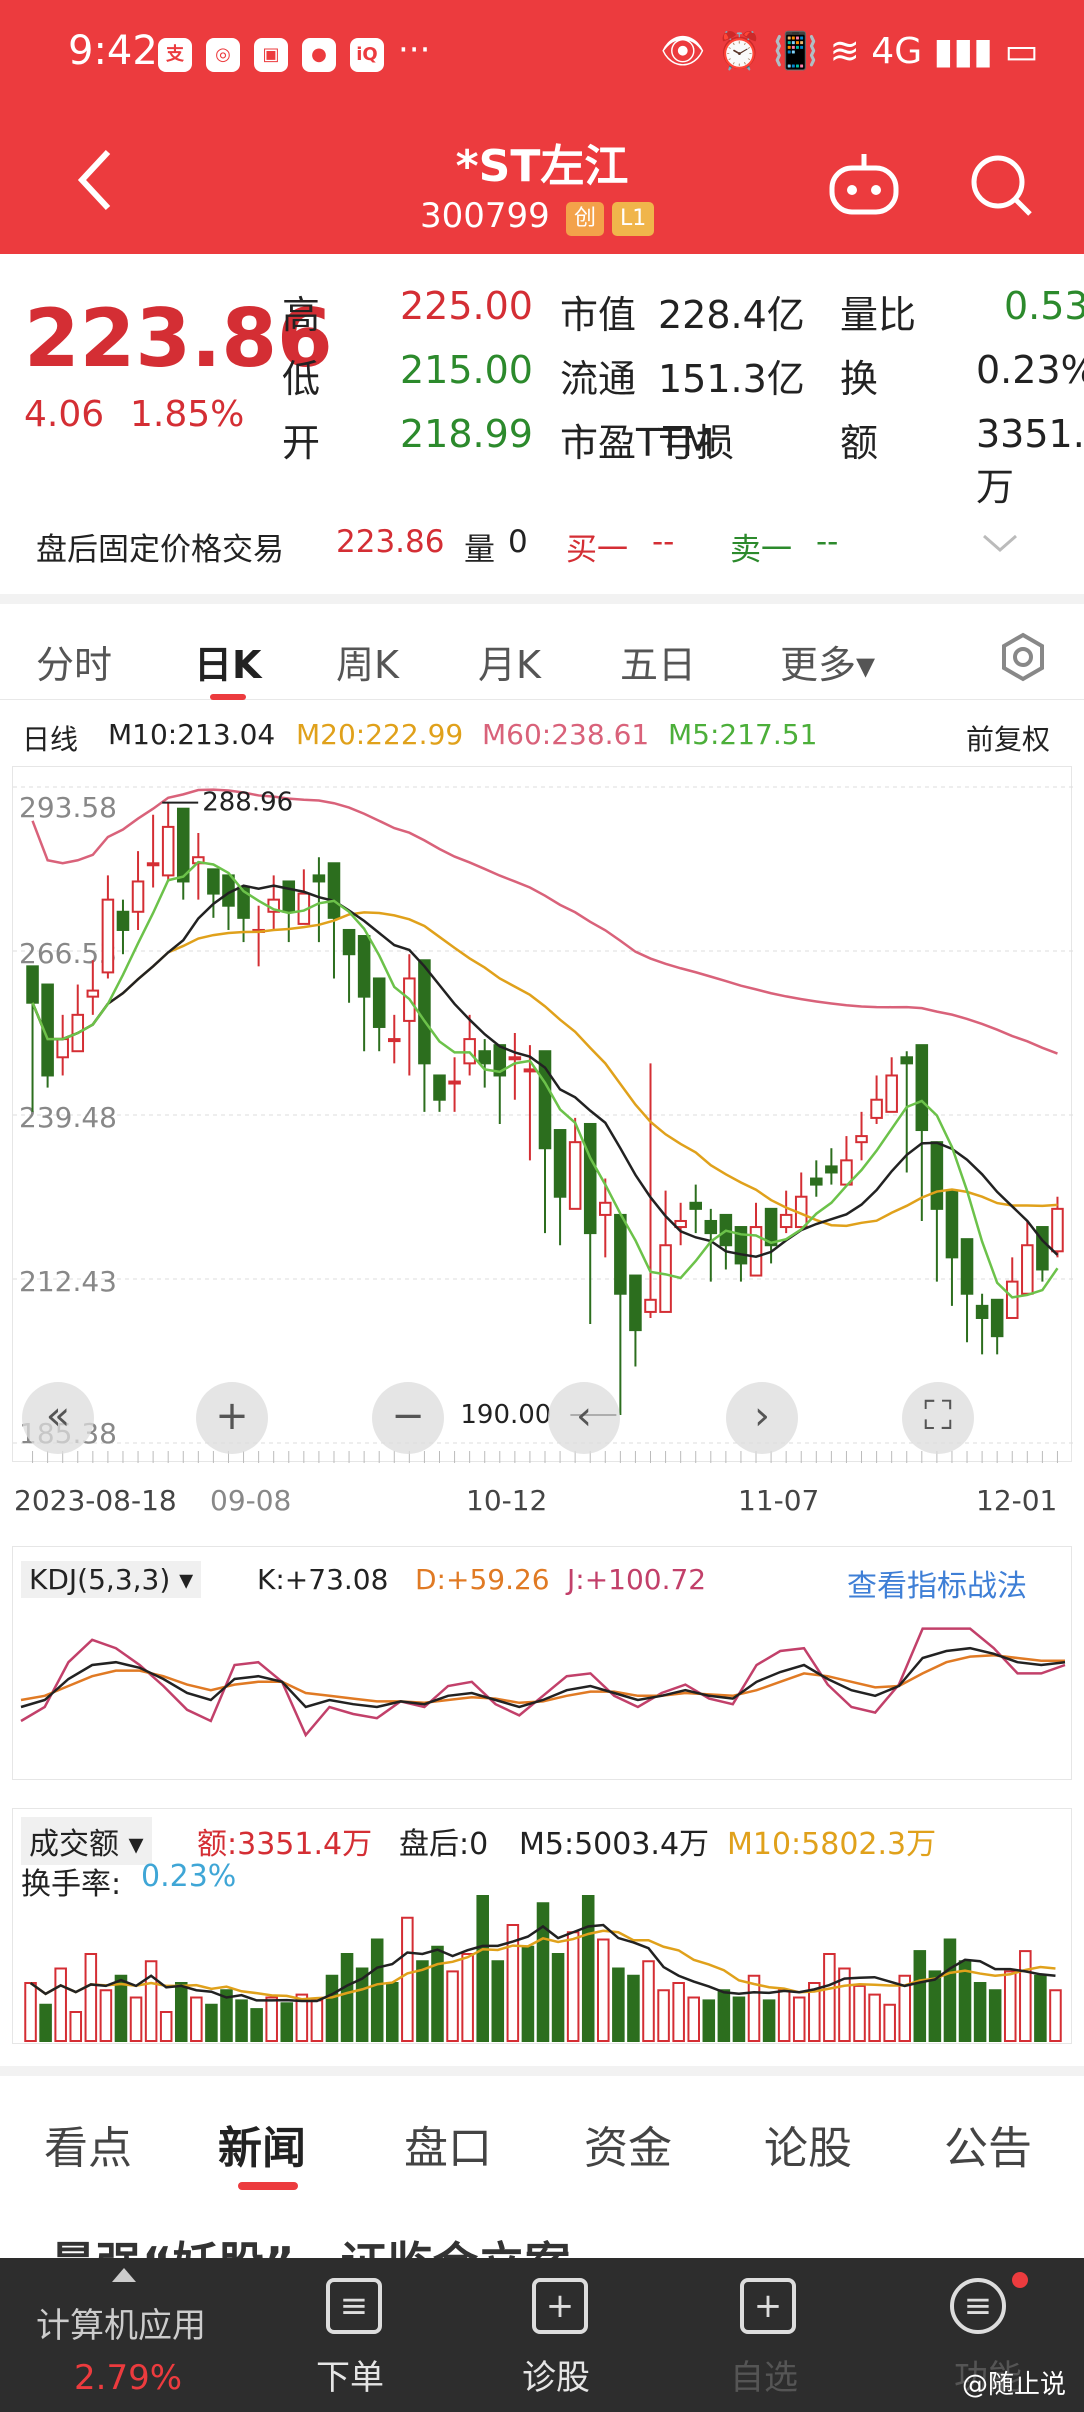 The height and width of the screenshot is (2412, 1084). What do you see at coordinates (560, 2306) in the screenshot?
I see `diagnose-icon: +` at bounding box center [560, 2306].